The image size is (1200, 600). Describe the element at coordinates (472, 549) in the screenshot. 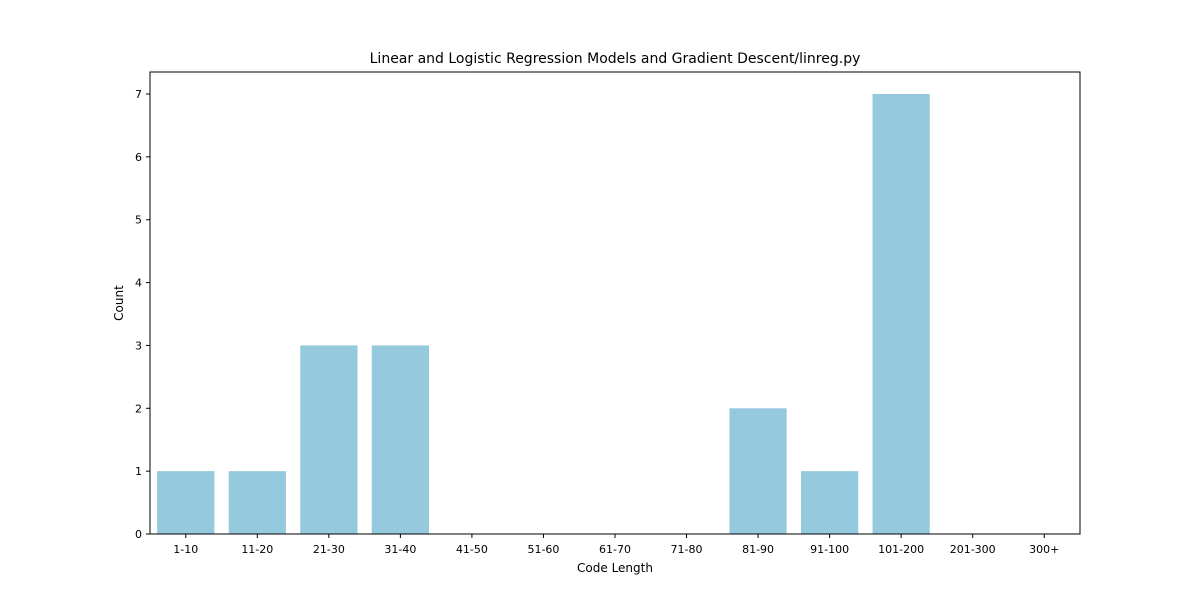

I see `x-tick-label: 41-50` at that location.